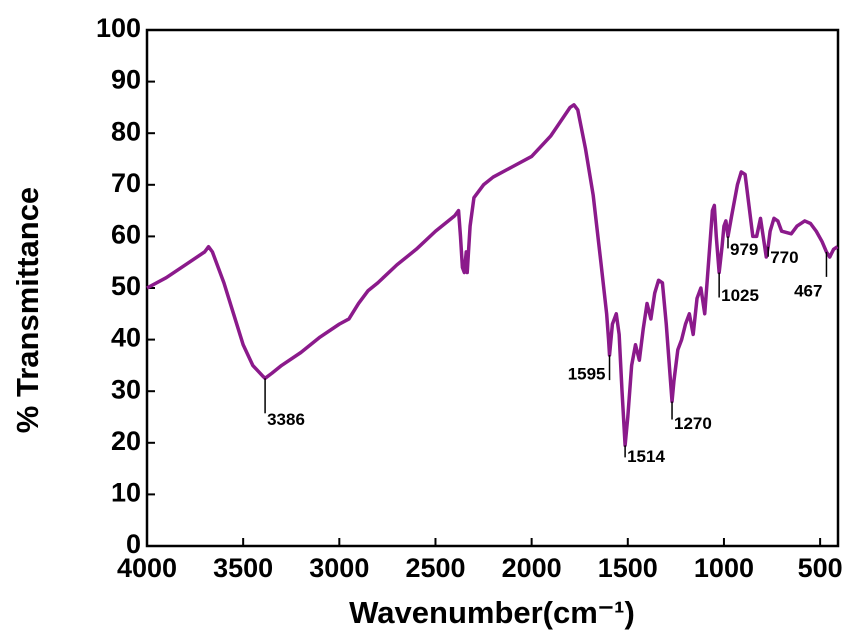 The height and width of the screenshot is (641, 848). What do you see at coordinates (646, 456) in the screenshot?
I see `peak-label: 1514` at bounding box center [646, 456].